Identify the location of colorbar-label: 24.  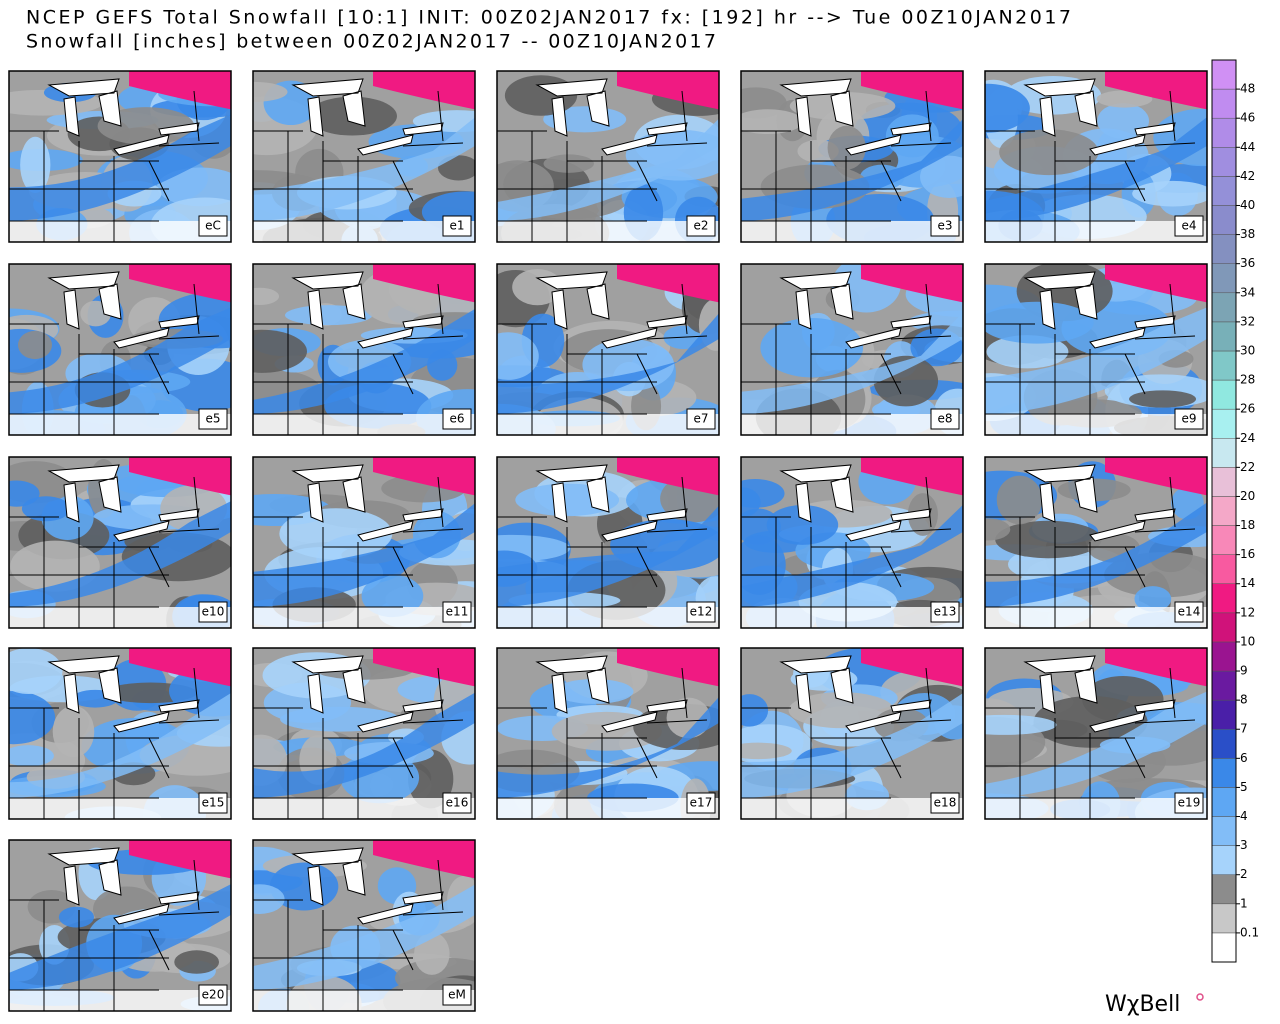
(1247, 438).